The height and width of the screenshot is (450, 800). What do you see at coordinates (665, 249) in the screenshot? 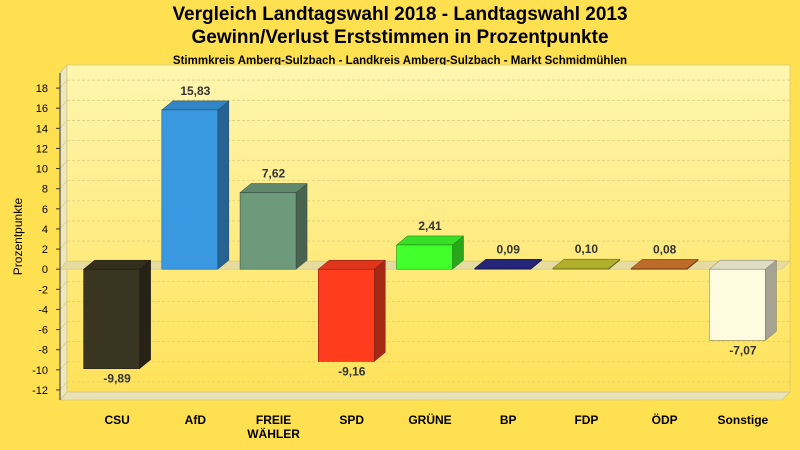
I see `value-label: 0,08` at bounding box center [665, 249].